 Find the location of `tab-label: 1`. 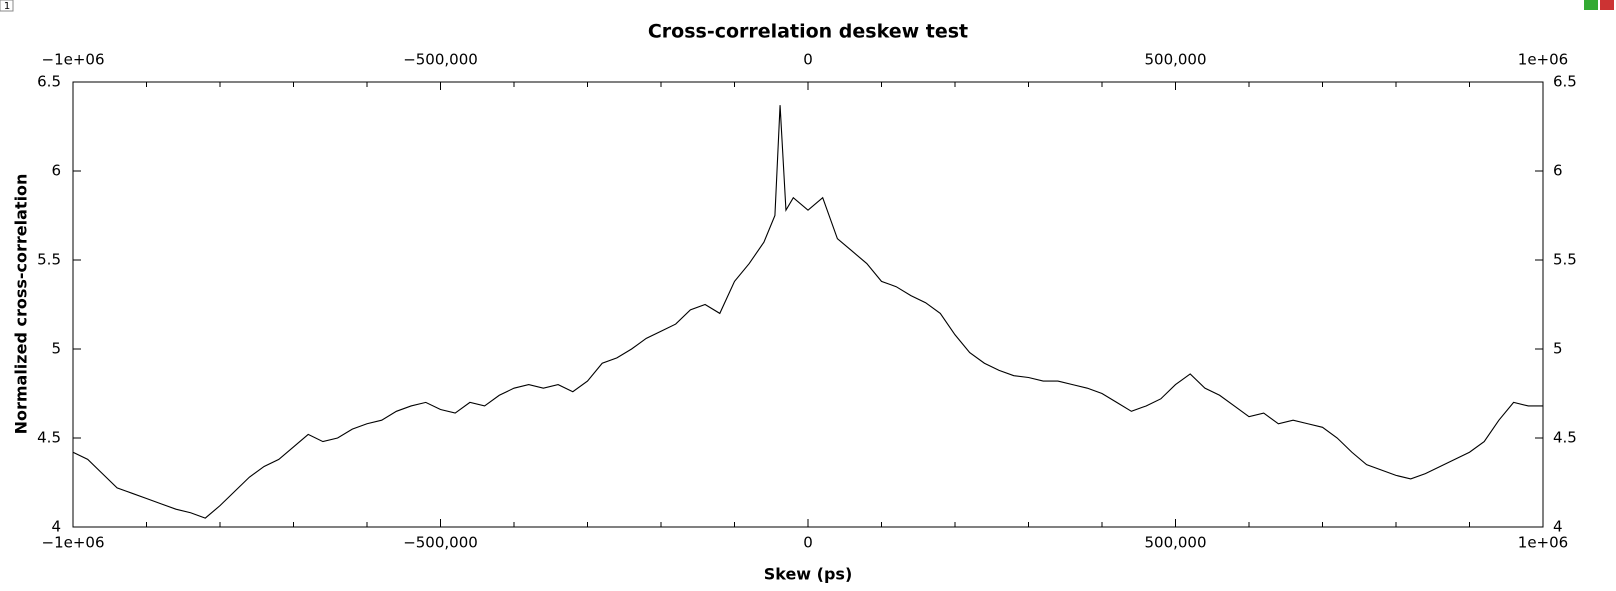

tab-label: 1 is located at coordinates (7, 6).